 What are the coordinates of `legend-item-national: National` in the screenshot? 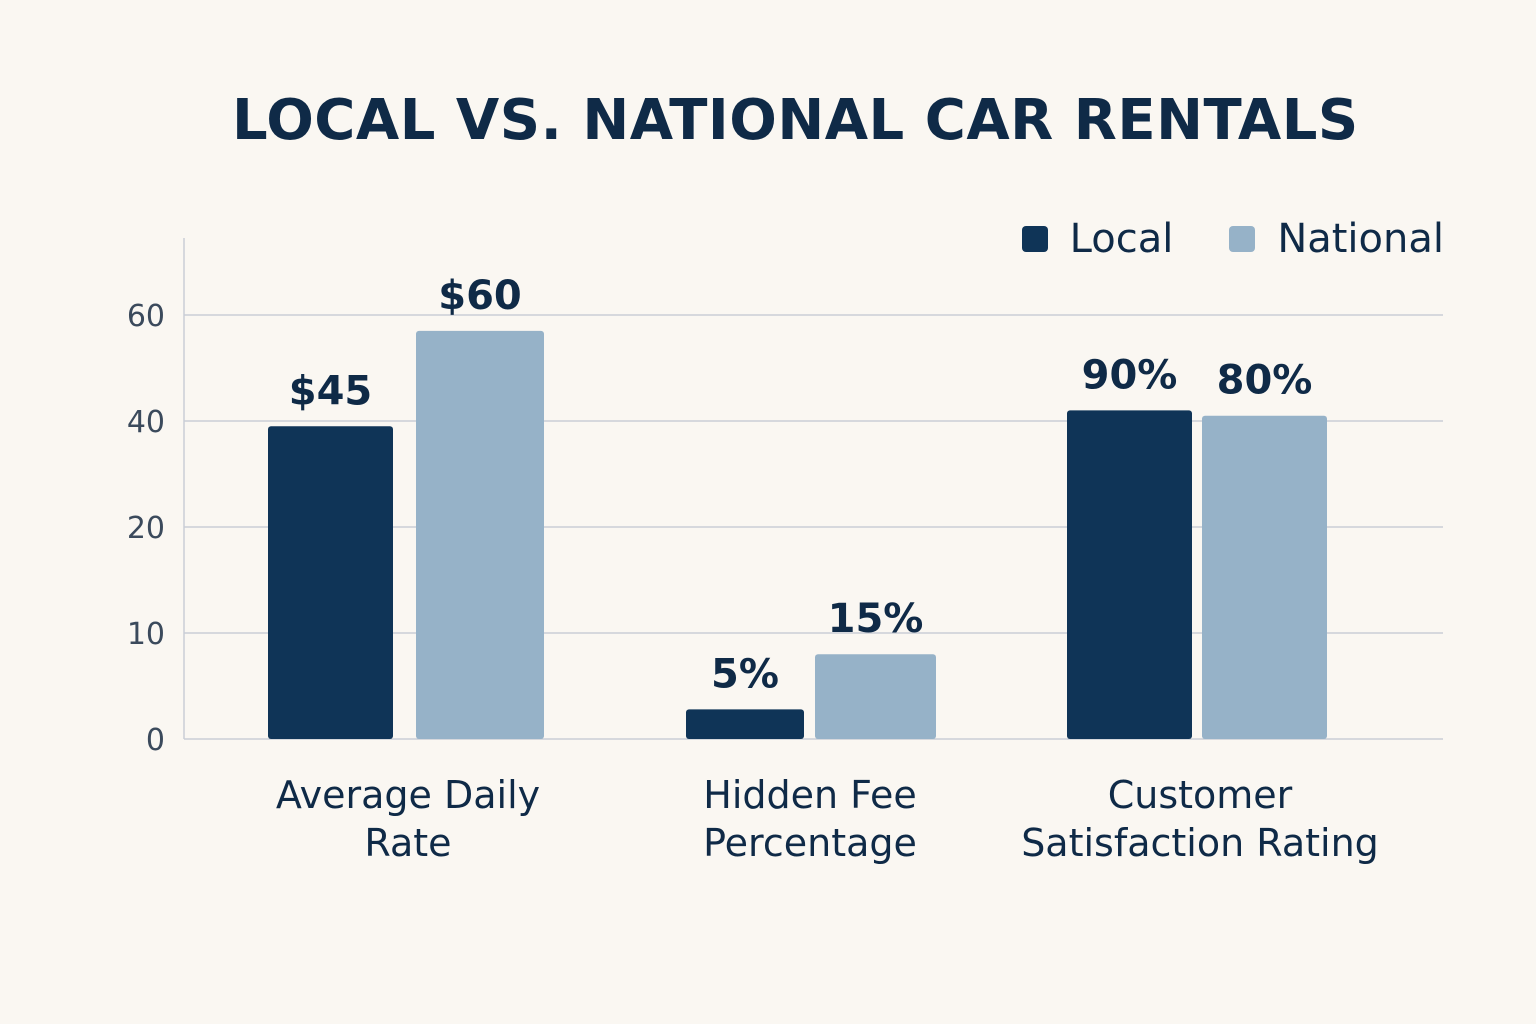 It's located at (1336, 239).